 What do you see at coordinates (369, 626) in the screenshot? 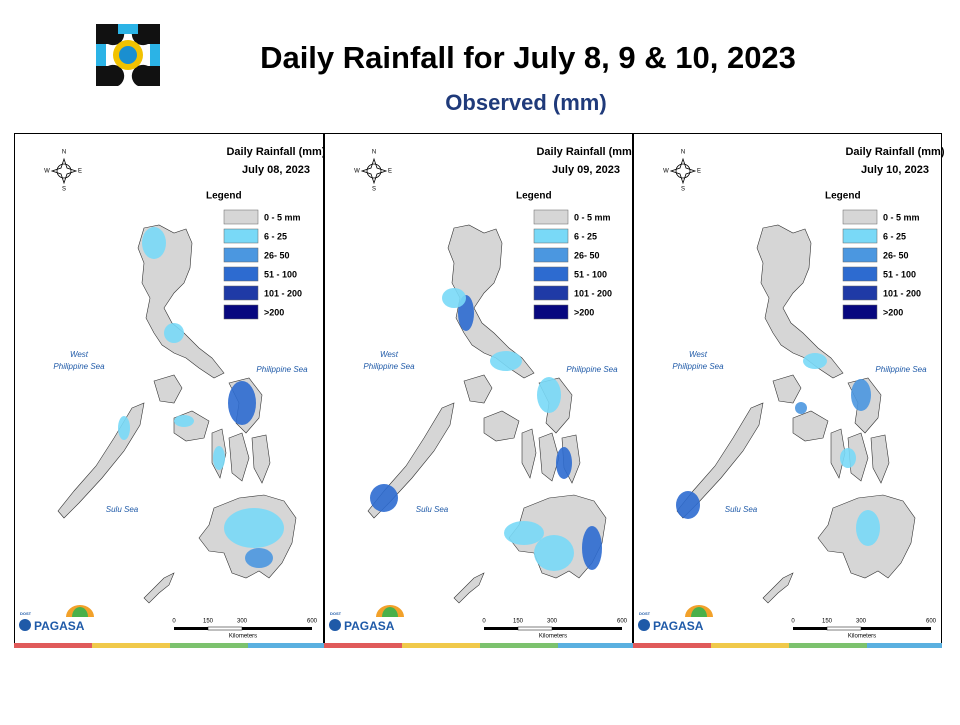
I see `logo-name: PAGASA` at bounding box center [369, 626].